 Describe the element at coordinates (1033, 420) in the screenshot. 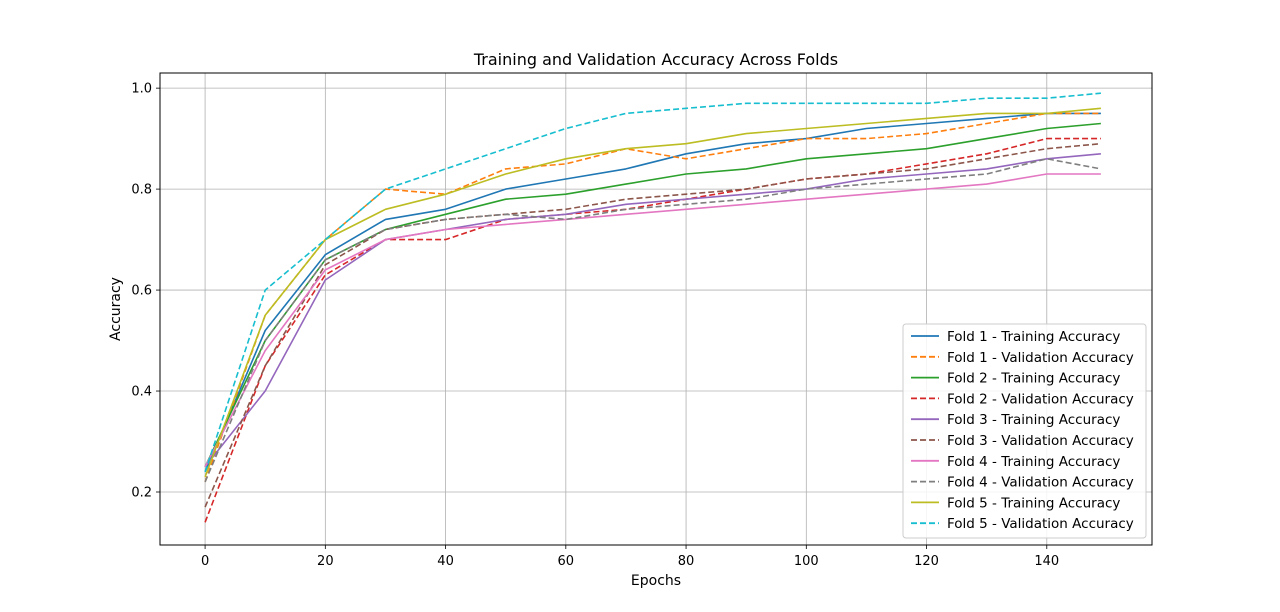

I see `legend-entry: Fold 3 - Training Accuracy` at that location.